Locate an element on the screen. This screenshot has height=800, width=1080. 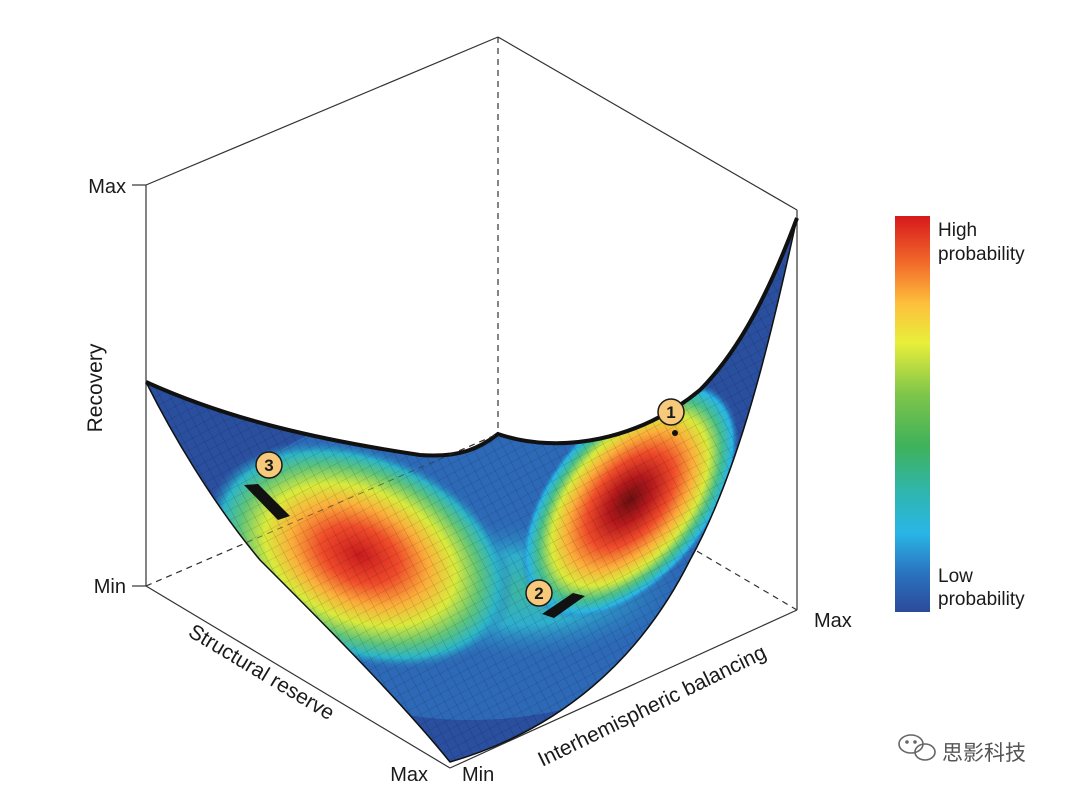
legend-high-line1: High is located at coordinates (957, 230).